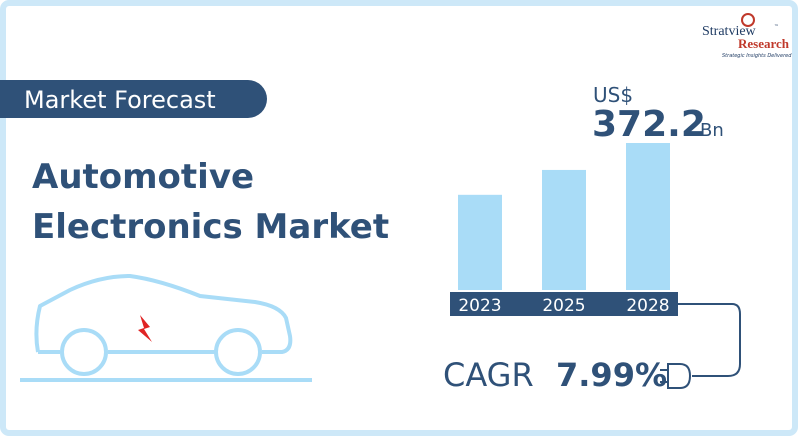 The image size is (798, 436). Describe the element at coordinates (764, 43) in the screenshot. I see `logo-name2: Research` at that location.